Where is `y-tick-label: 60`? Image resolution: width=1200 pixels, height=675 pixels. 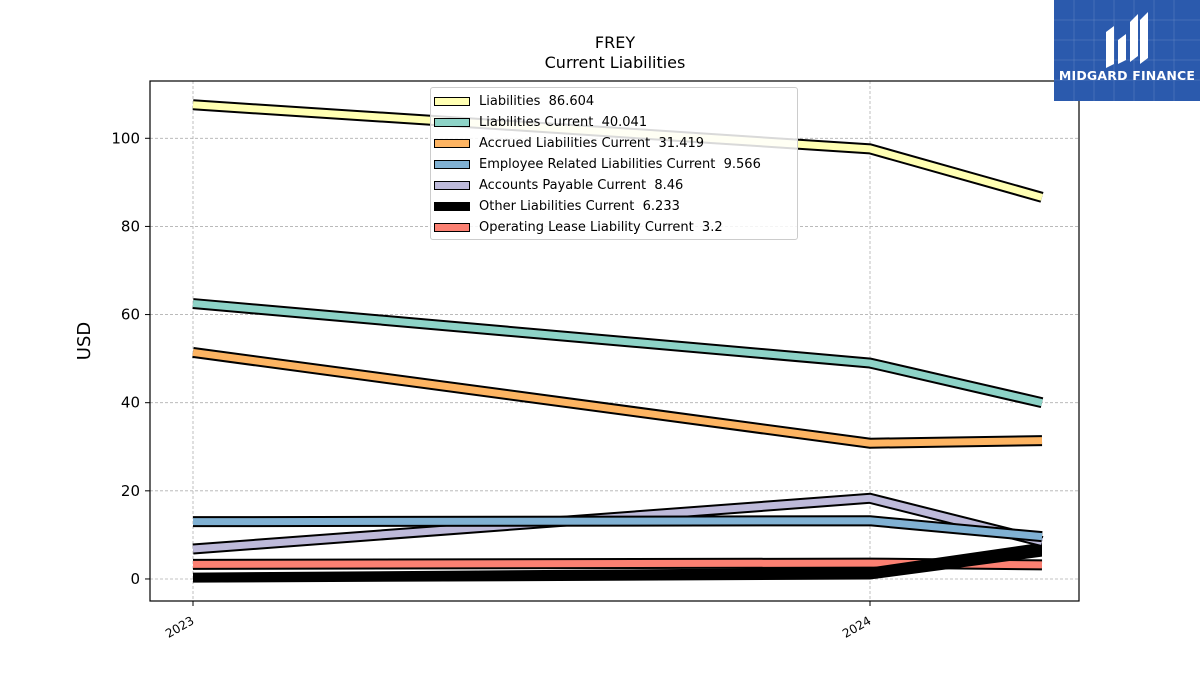 y-tick-label: 60 is located at coordinates (130, 315).